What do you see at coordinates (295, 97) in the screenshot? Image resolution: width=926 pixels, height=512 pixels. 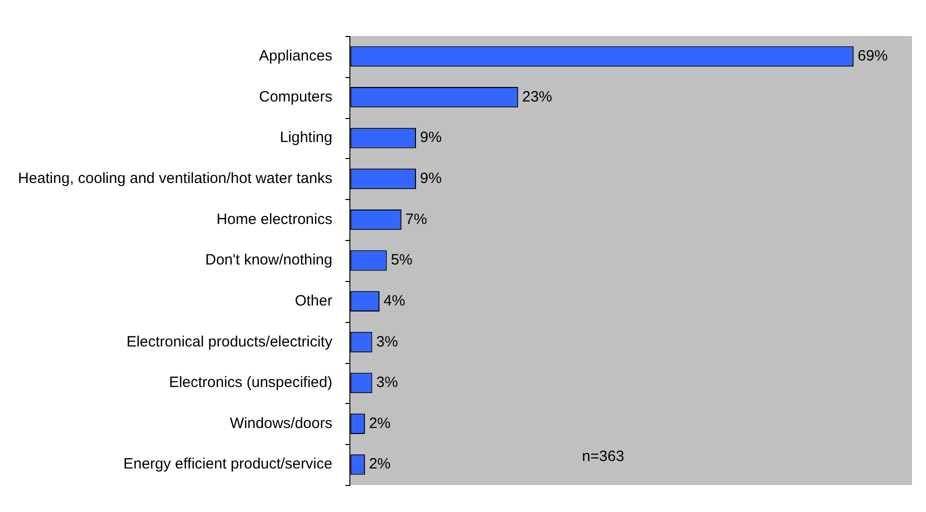 I see `y-tick-label: Computers` at bounding box center [295, 97].